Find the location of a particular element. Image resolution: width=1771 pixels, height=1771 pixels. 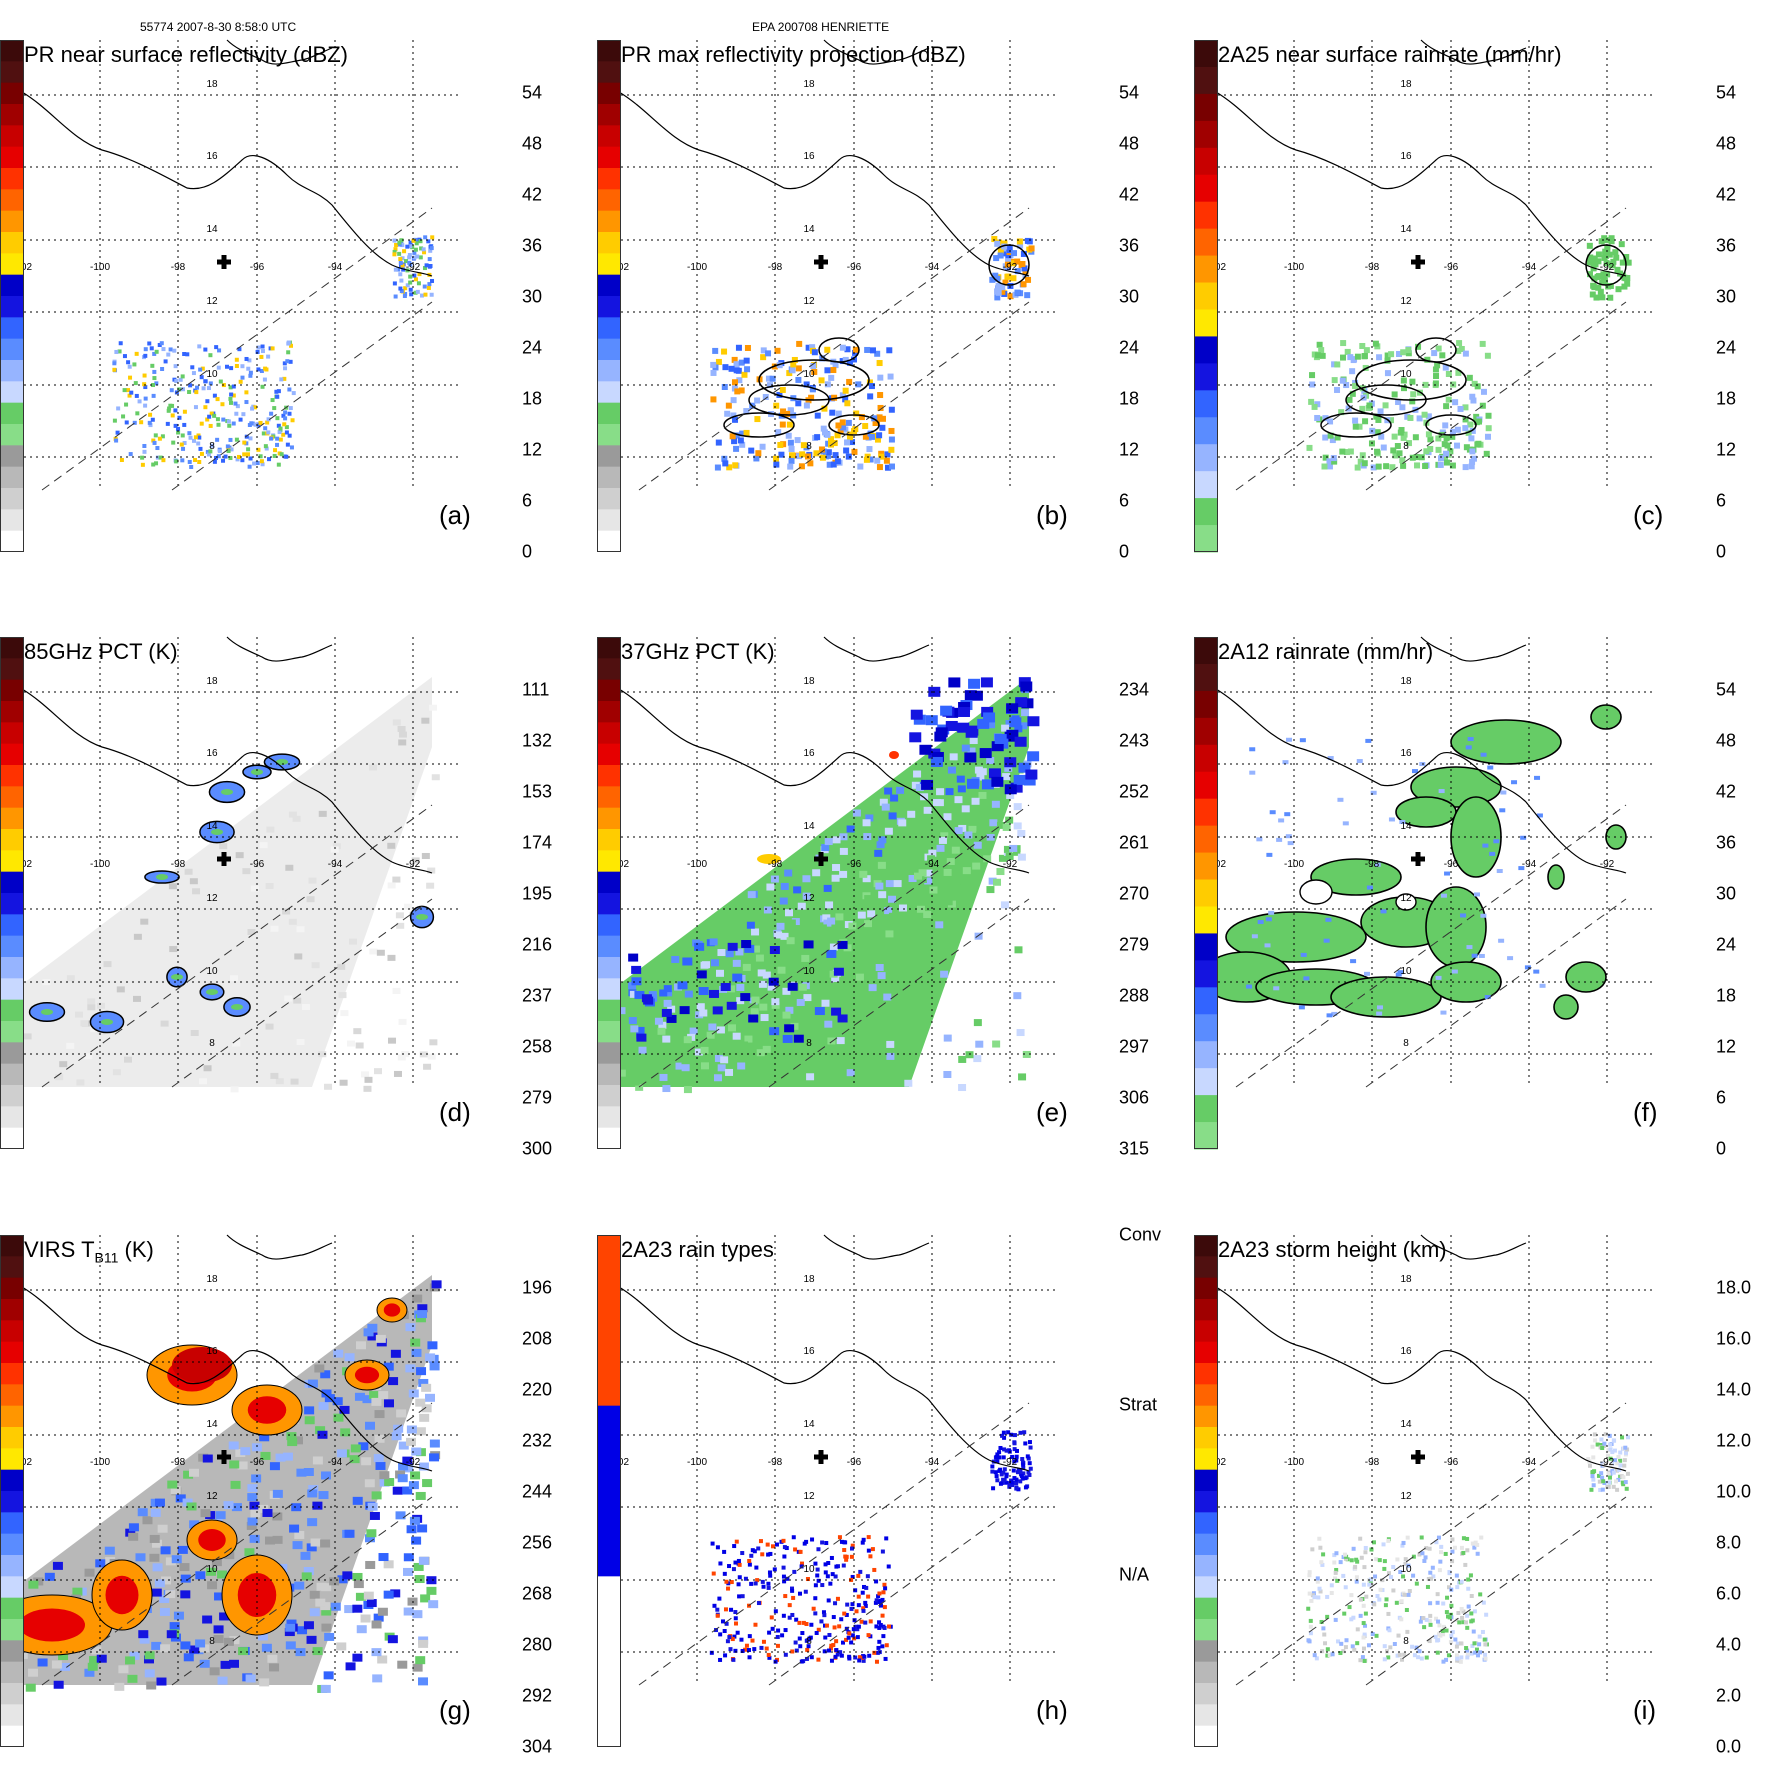

colorbar-tick-label: 300 is located at coordinates (537, 1148).